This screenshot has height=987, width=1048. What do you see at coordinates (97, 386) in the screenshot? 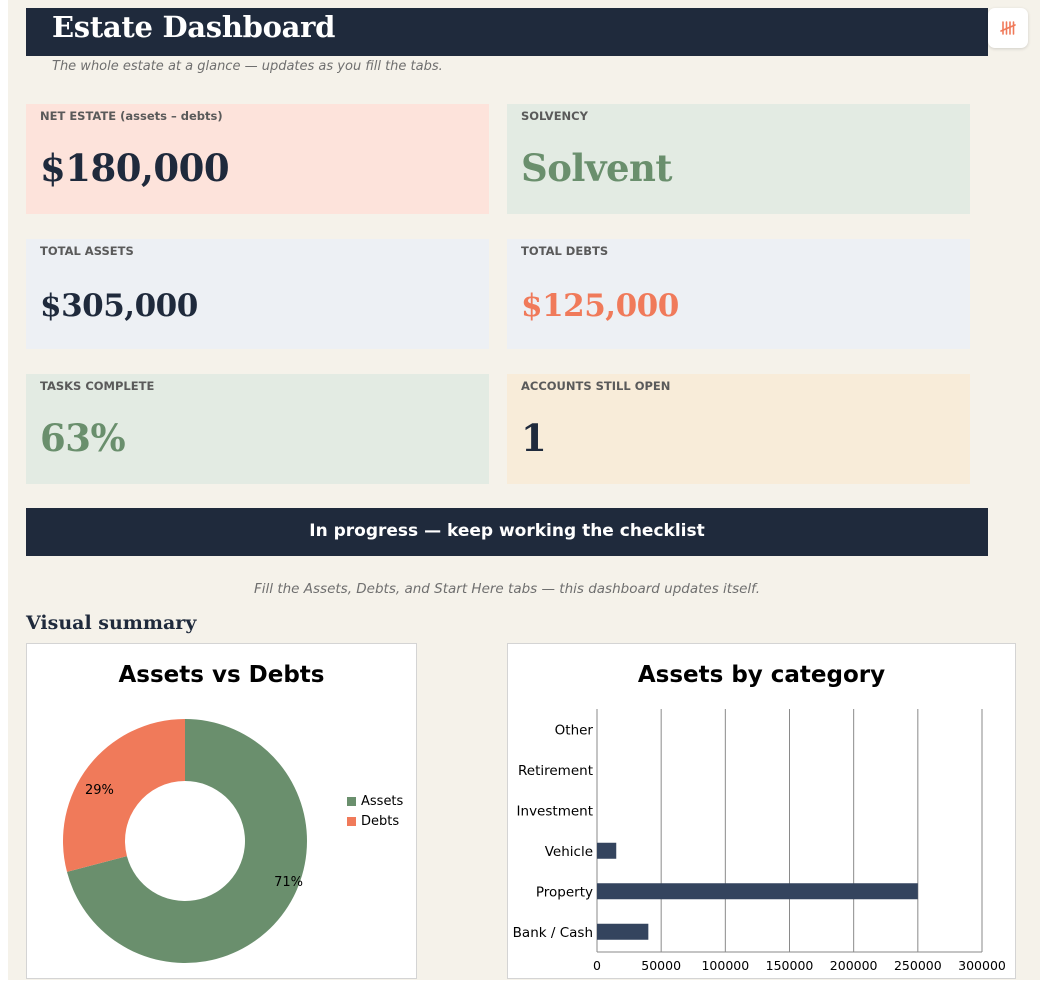
I see `tasks-complete-label: TASKS COMPLETE` at bounding box center [97, 386].